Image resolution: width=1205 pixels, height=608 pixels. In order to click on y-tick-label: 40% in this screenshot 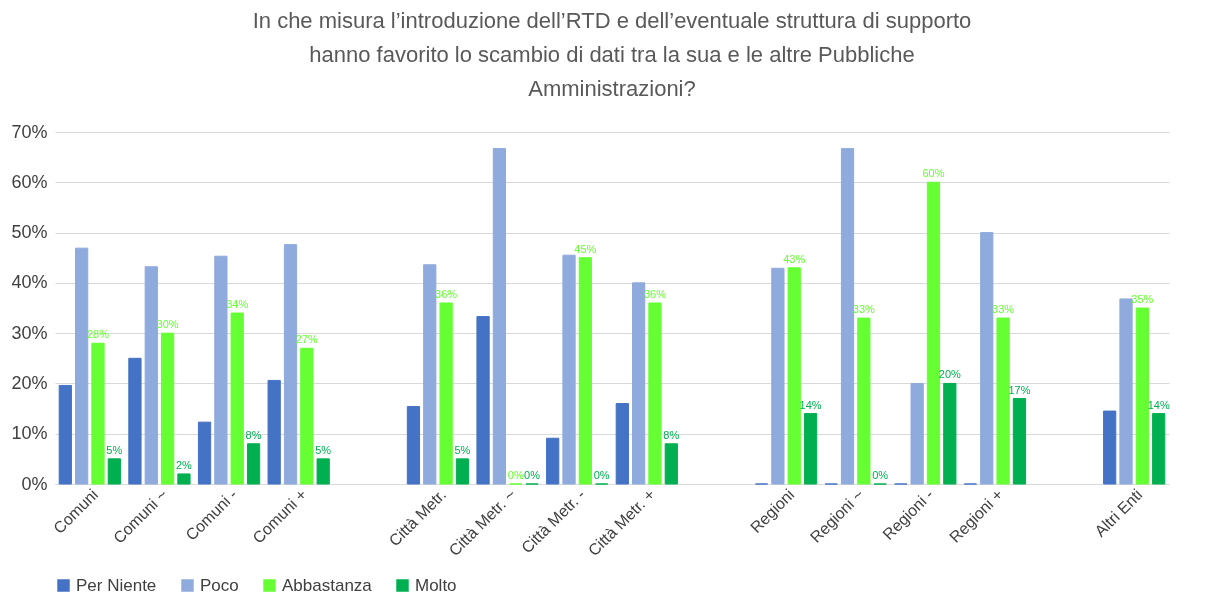, I will do `click(29, 282)`.